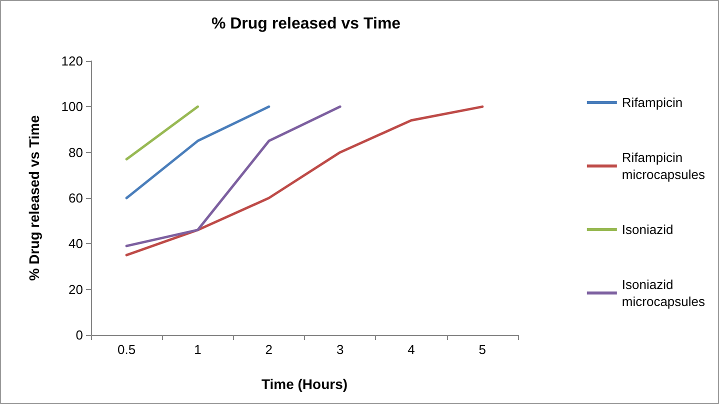 Image resolution: width=719 pixels, height=404 pixels. I want to click on legend-label: Rifampicin microcapsules, so click(664, 166).